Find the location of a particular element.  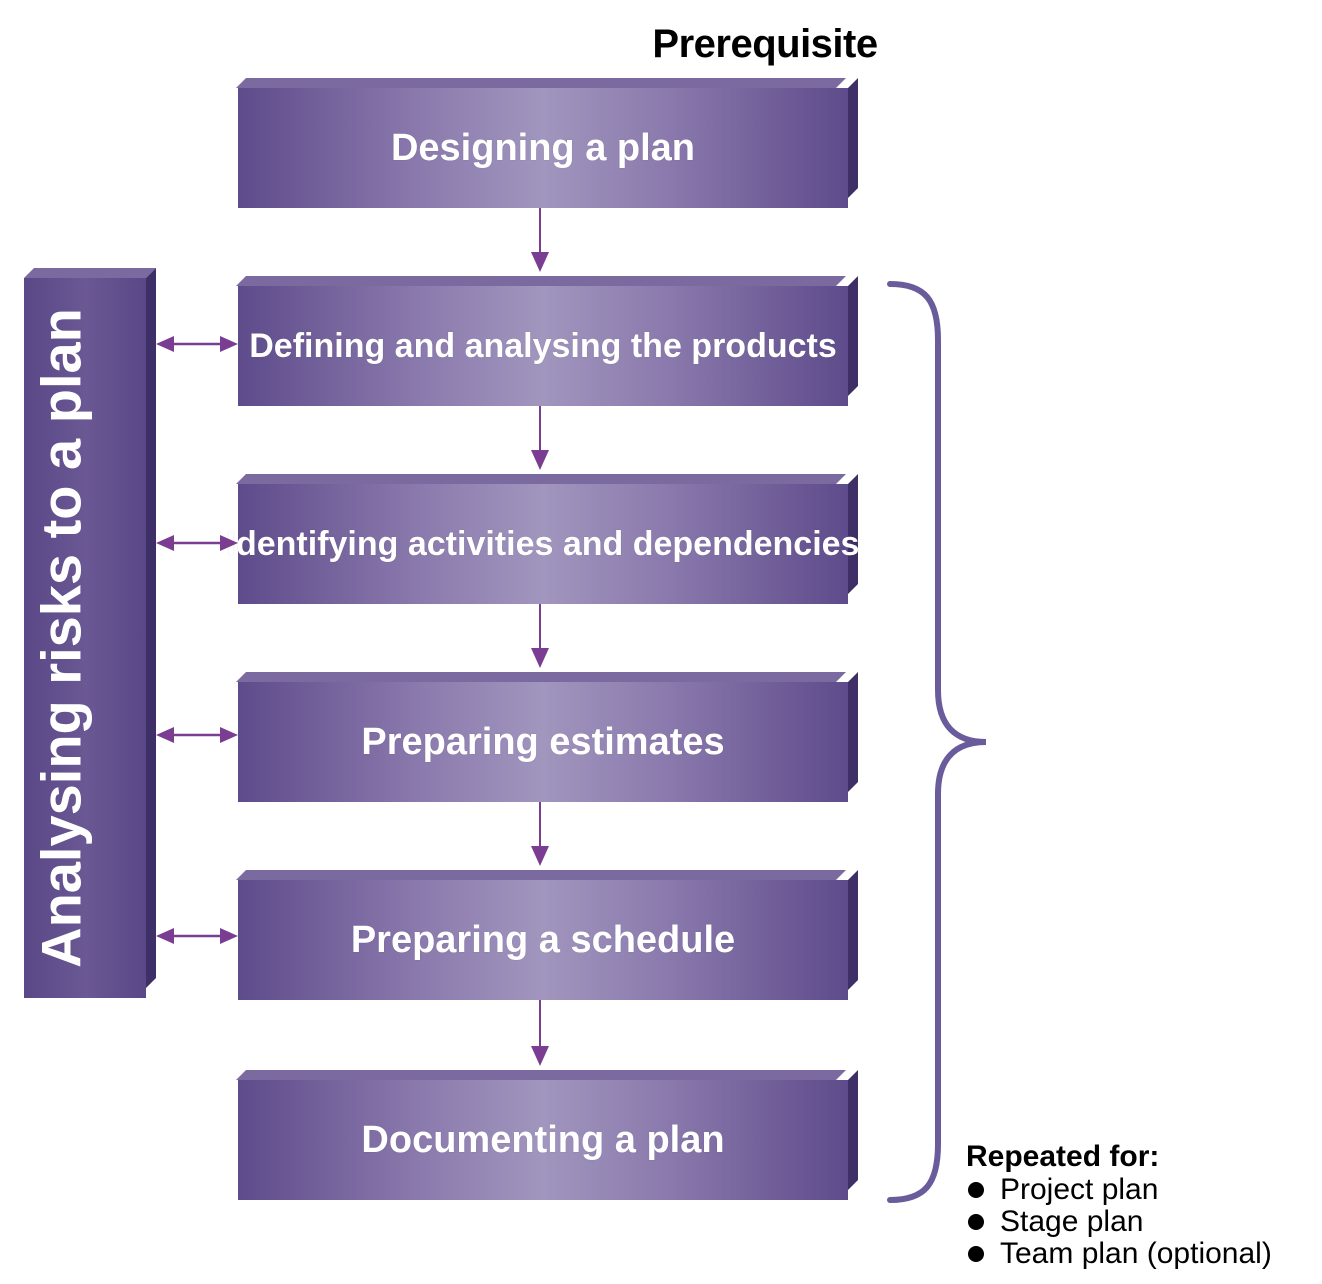

step-label: Preparing a schedule is located at coordinates (543, 939).